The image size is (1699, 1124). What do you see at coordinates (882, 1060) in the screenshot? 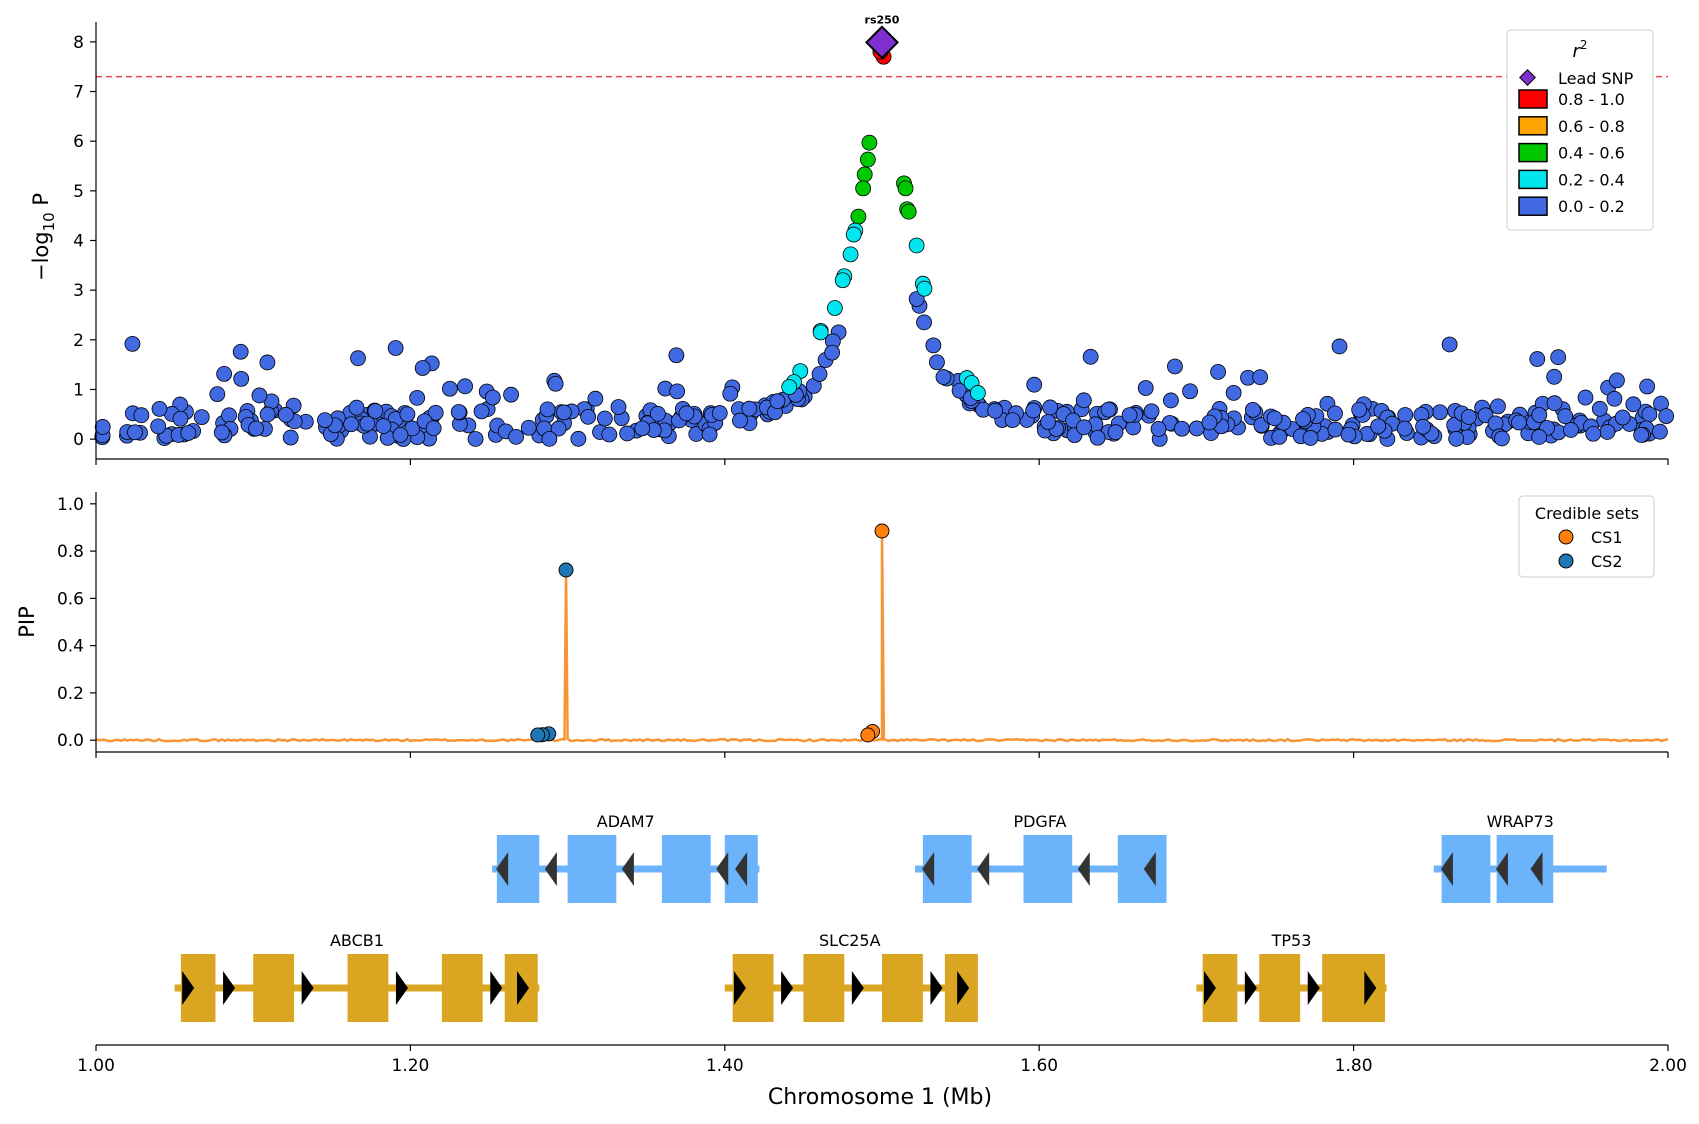
I see `gene-track-axes: 1.00 1.20 1.40 1.60 1.80 2.00` at bounding box center [882, 1060].